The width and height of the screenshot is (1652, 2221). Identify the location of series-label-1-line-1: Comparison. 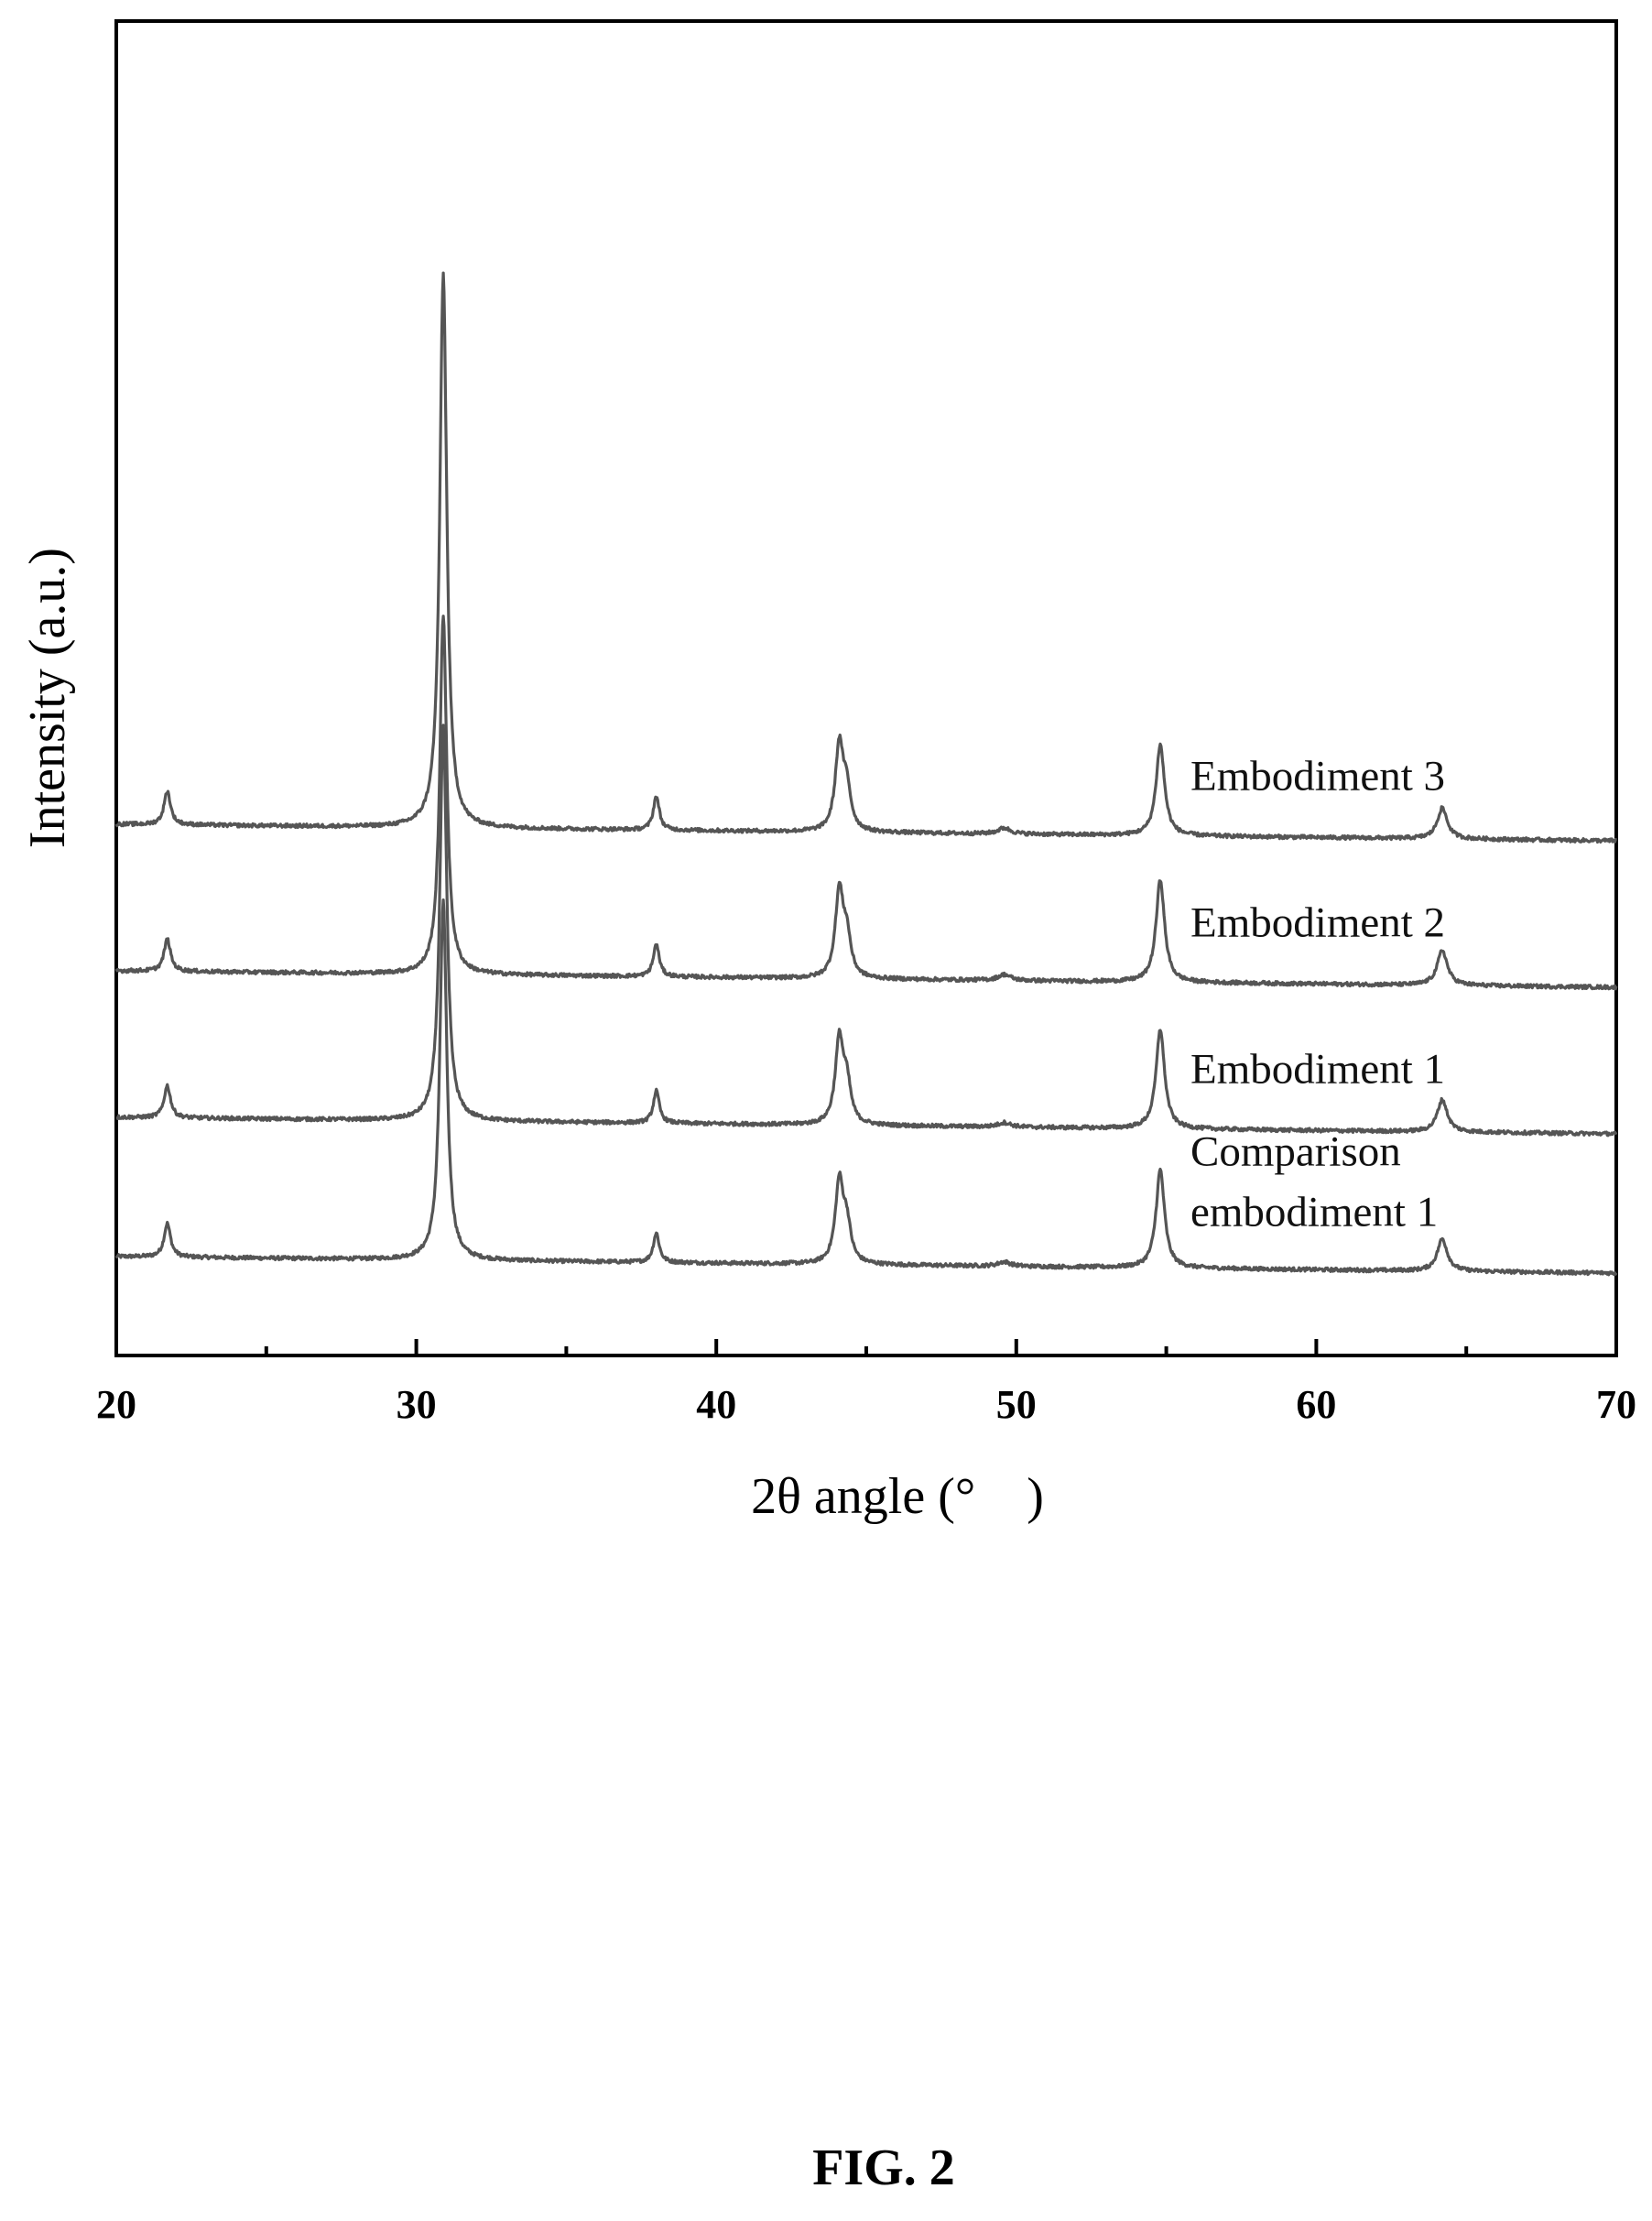
(1296, 1152).